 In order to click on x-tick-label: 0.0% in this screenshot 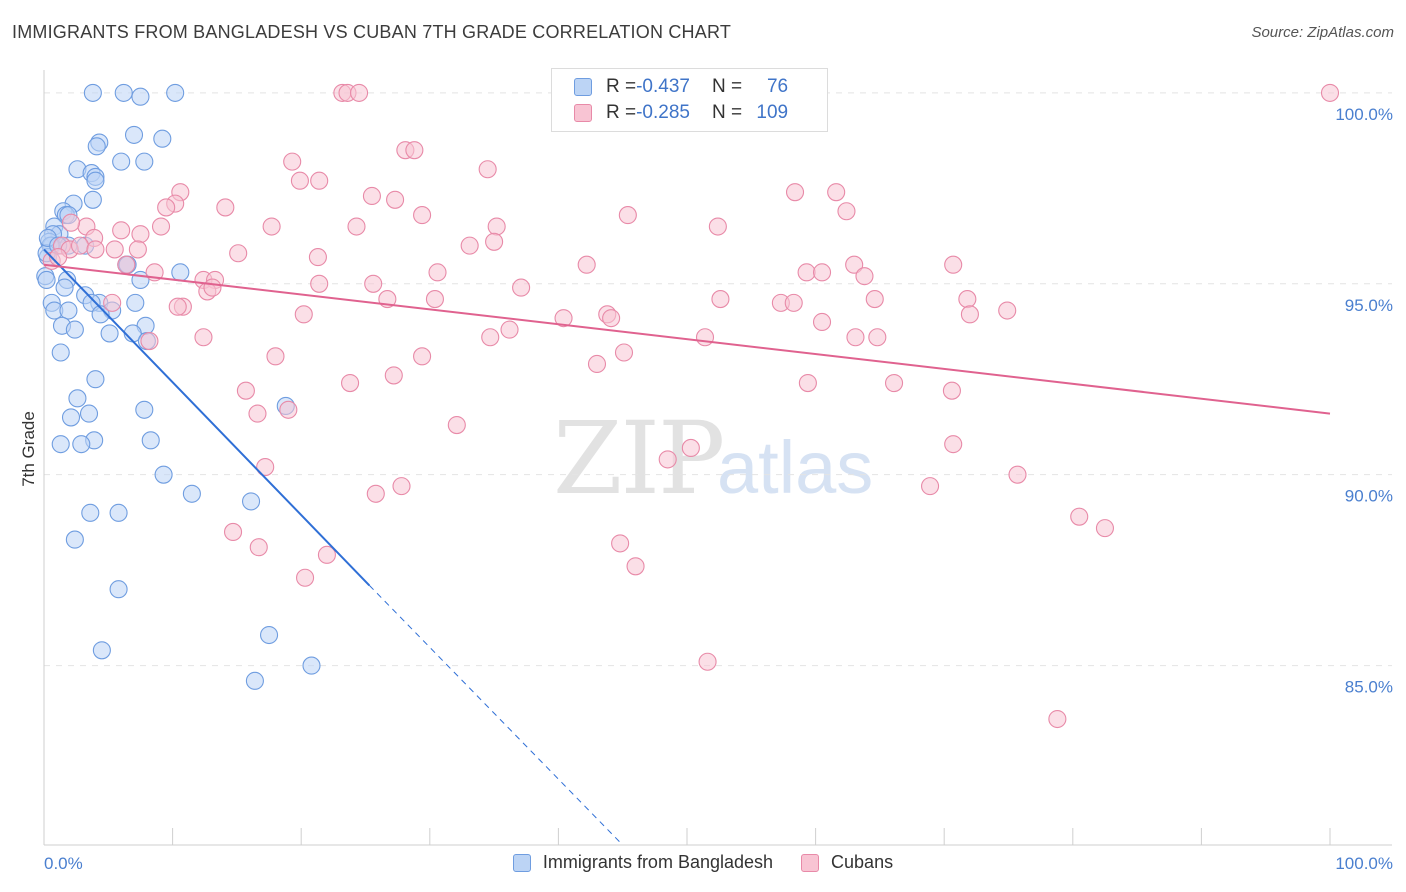, I will do `click(63, 863)`.